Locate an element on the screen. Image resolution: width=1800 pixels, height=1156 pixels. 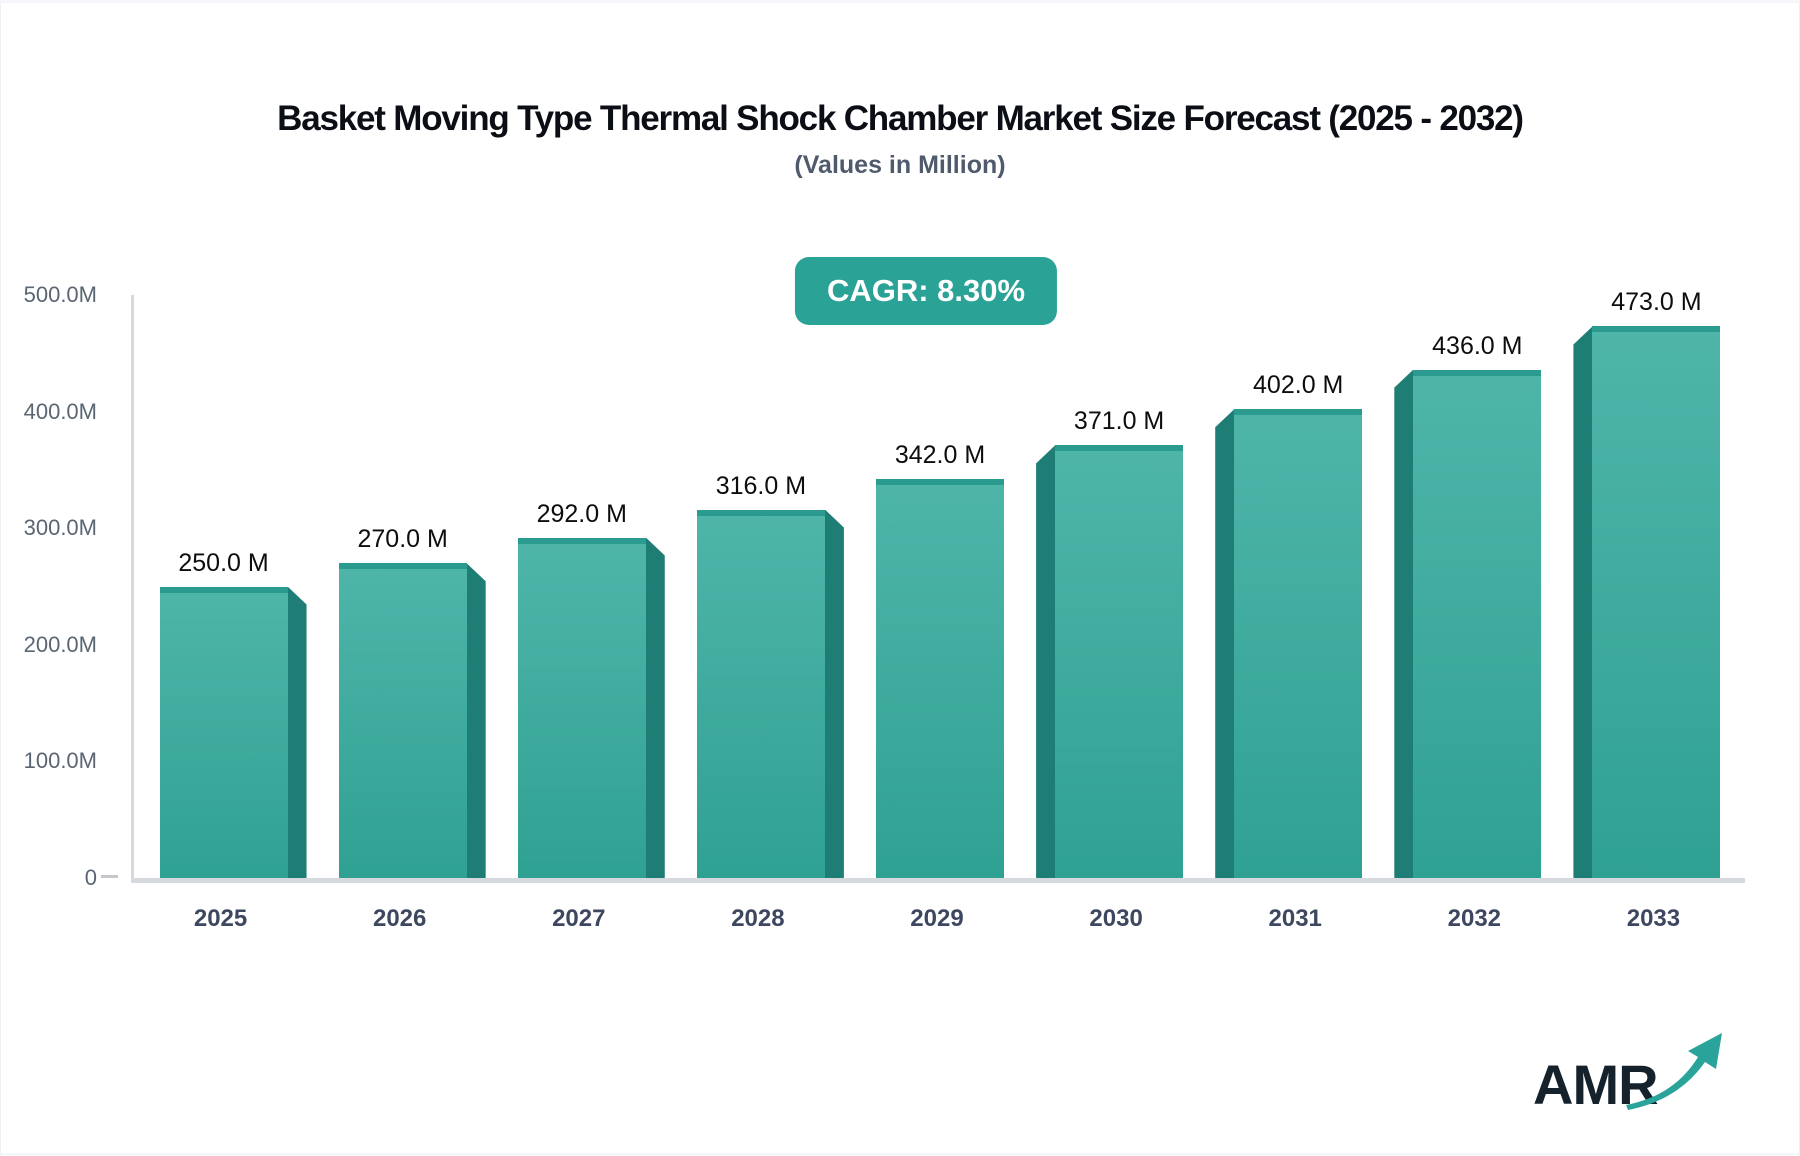
bar-2030: 371.0 M is located at coordinates (1110, 642).